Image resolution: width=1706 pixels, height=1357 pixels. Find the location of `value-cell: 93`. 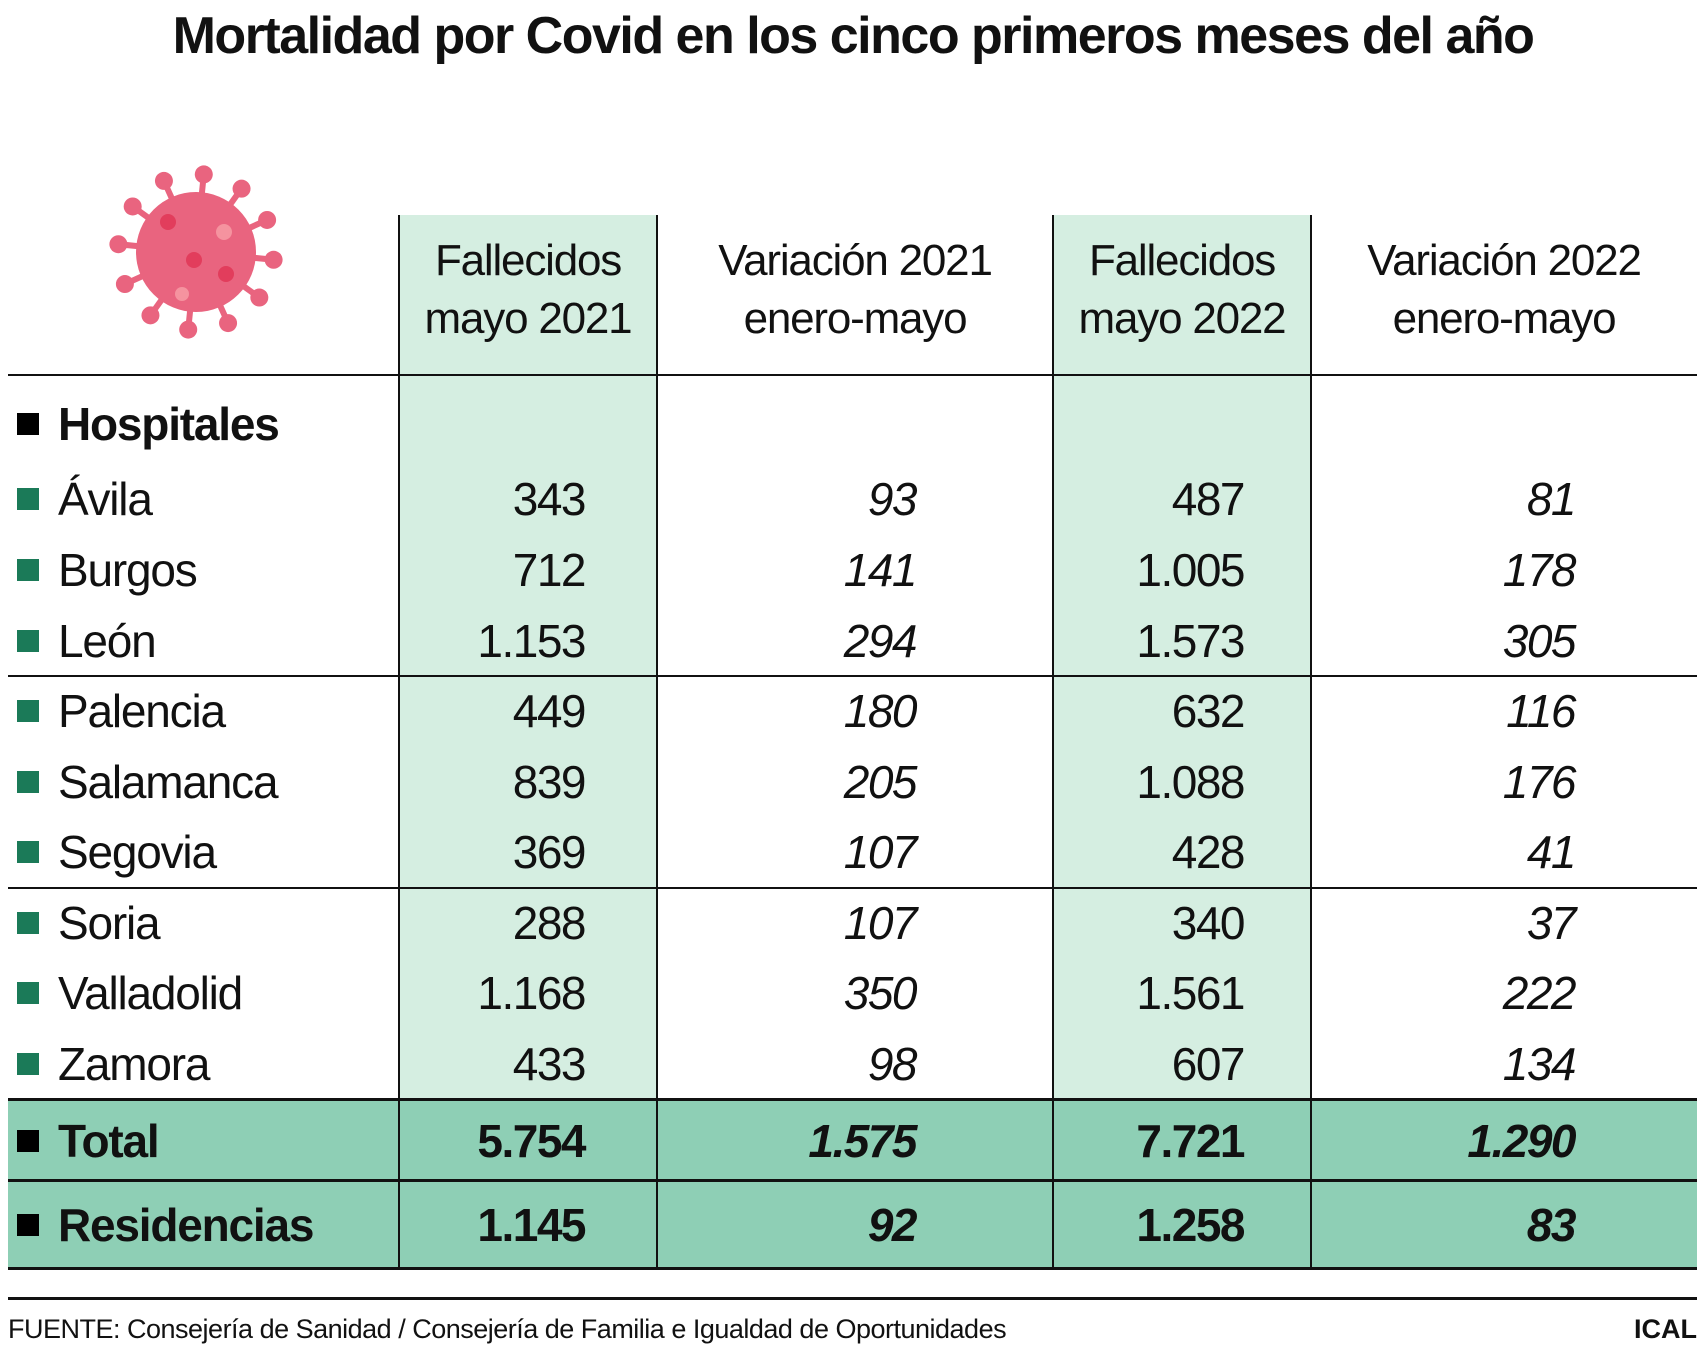

value-cell: 93 is located at coordinates (892, 499).